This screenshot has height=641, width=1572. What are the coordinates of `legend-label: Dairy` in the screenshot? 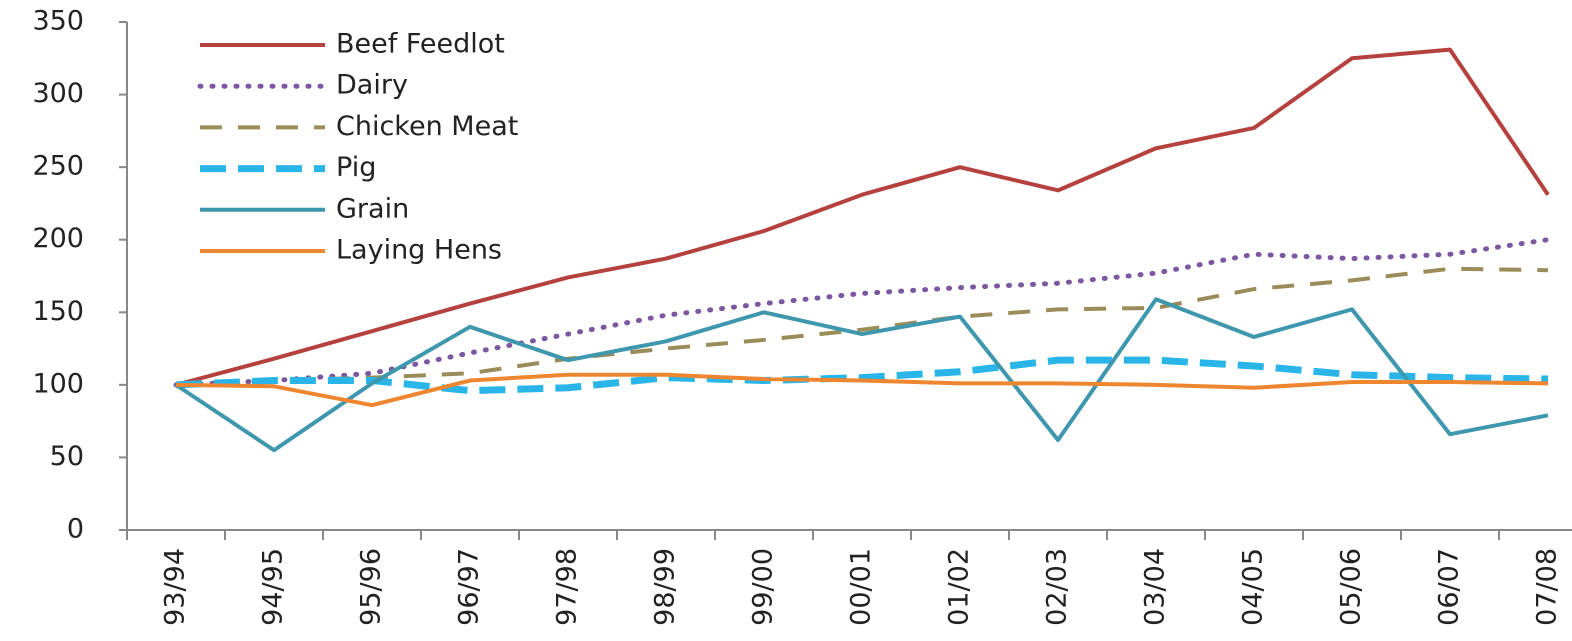 It's located at (372, 85).